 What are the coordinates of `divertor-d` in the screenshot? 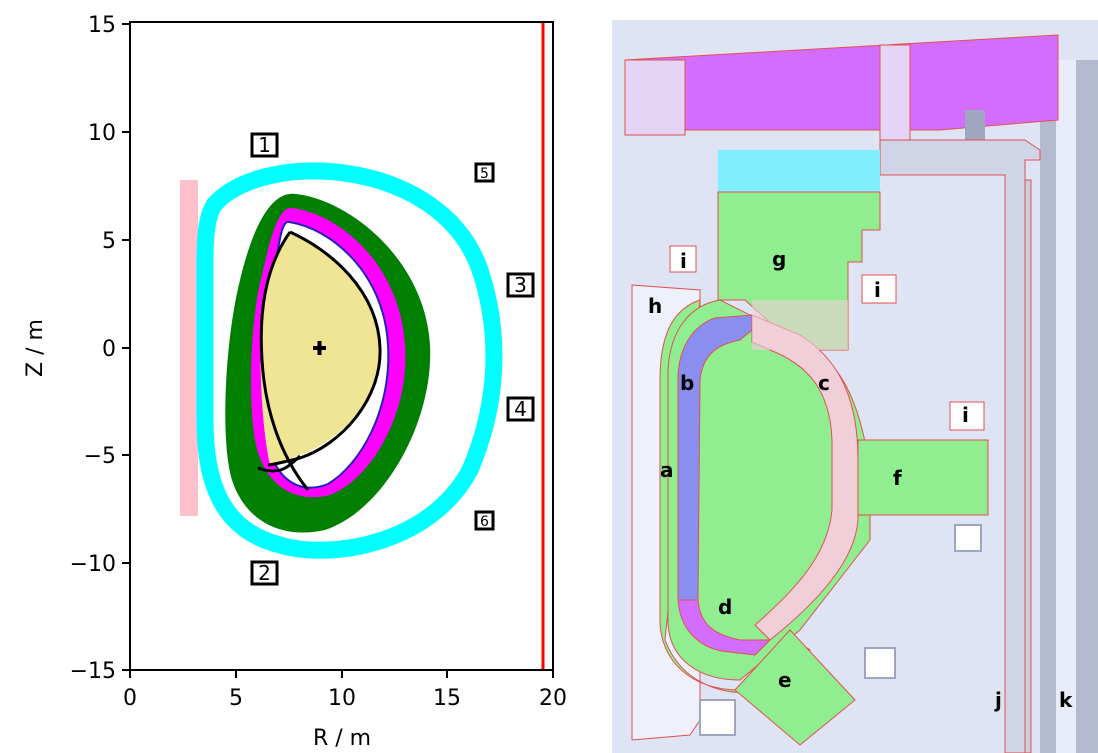 It's located at (724, 627).